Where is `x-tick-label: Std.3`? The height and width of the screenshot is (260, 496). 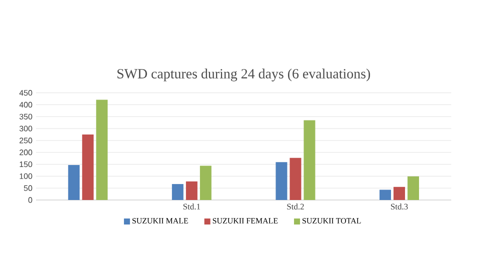 x-tick-label: Std.3 is located at coordinates (399, 207).